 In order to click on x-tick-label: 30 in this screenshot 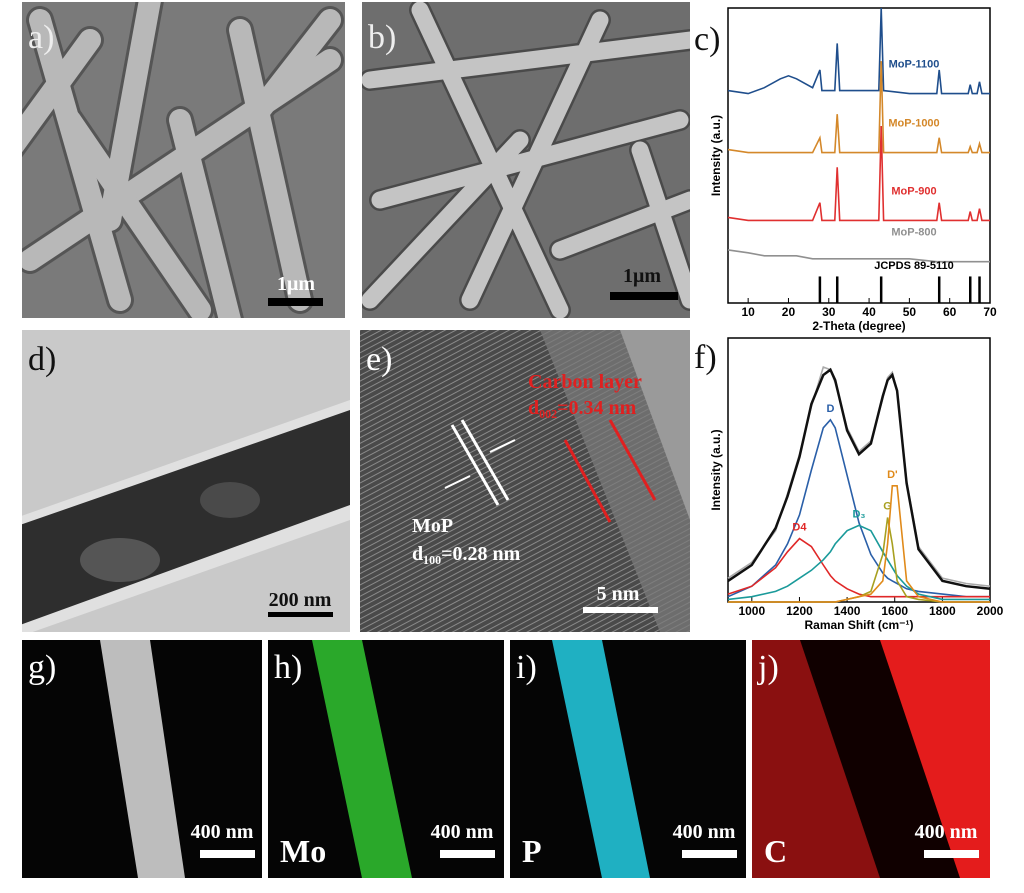, I will do `click(829, 312)`.